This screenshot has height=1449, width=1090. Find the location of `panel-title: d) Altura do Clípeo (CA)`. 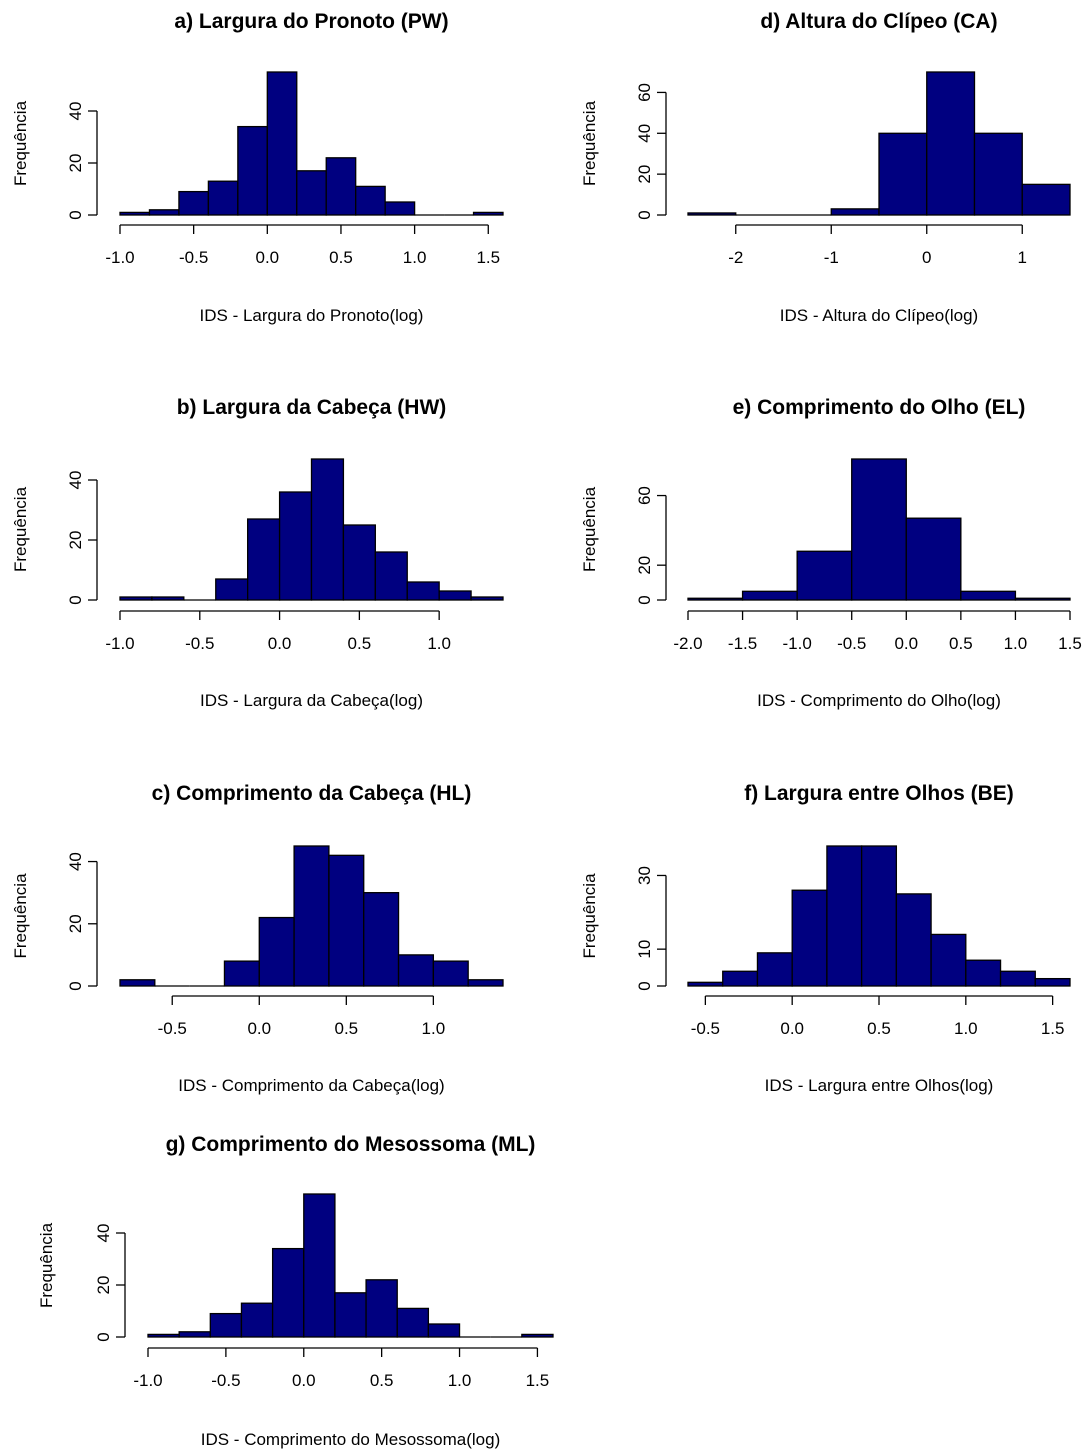

panel-title: d) Altura do Clípeo (CA) is located at coordinates (878, 21).